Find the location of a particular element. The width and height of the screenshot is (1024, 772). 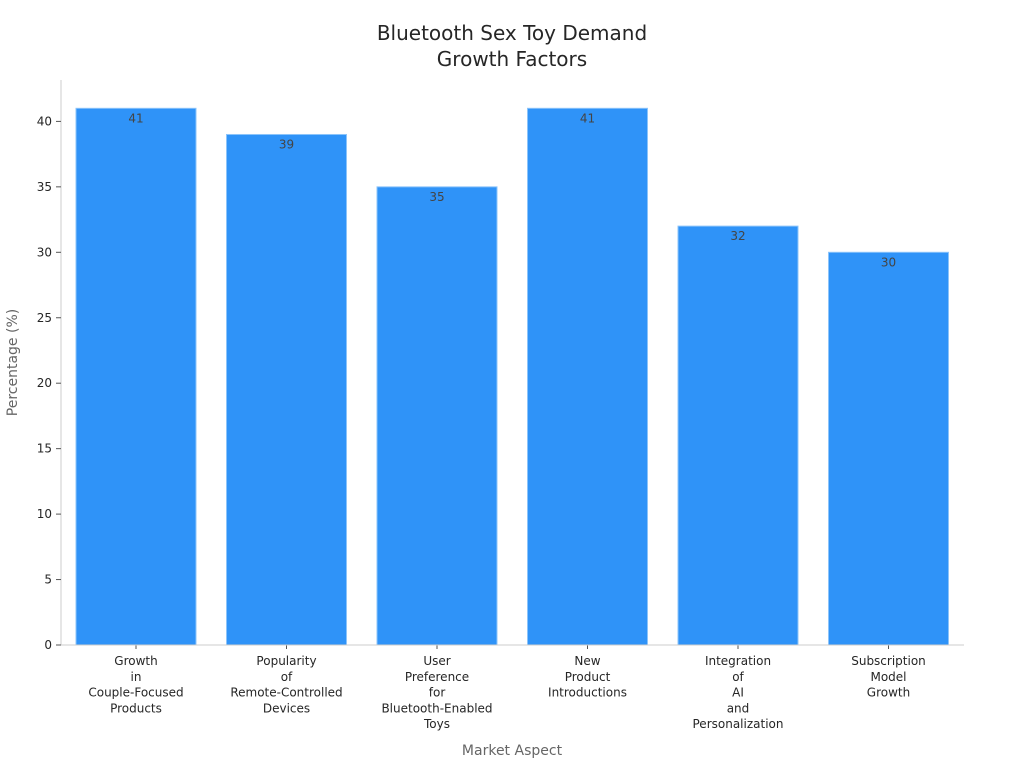

x-tick-label-line: in is located at coordinates (136, 677).